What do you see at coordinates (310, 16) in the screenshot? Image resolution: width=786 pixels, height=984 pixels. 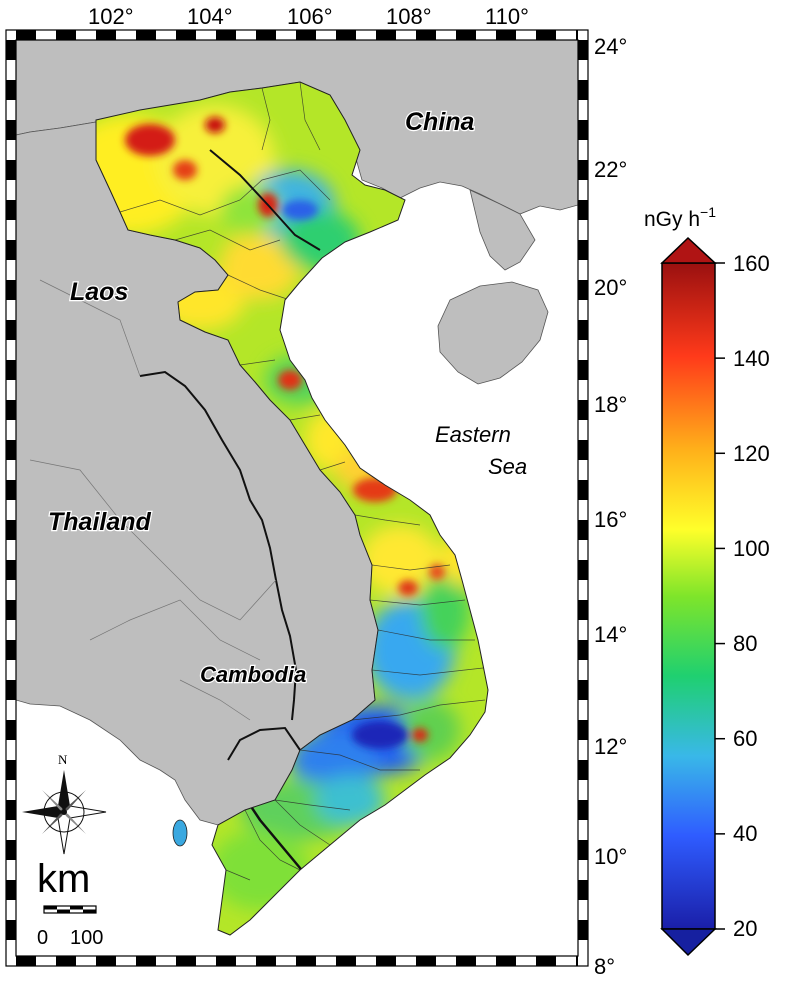 I see `lon-tick-106: 106°` at bounding box center [310, 16].